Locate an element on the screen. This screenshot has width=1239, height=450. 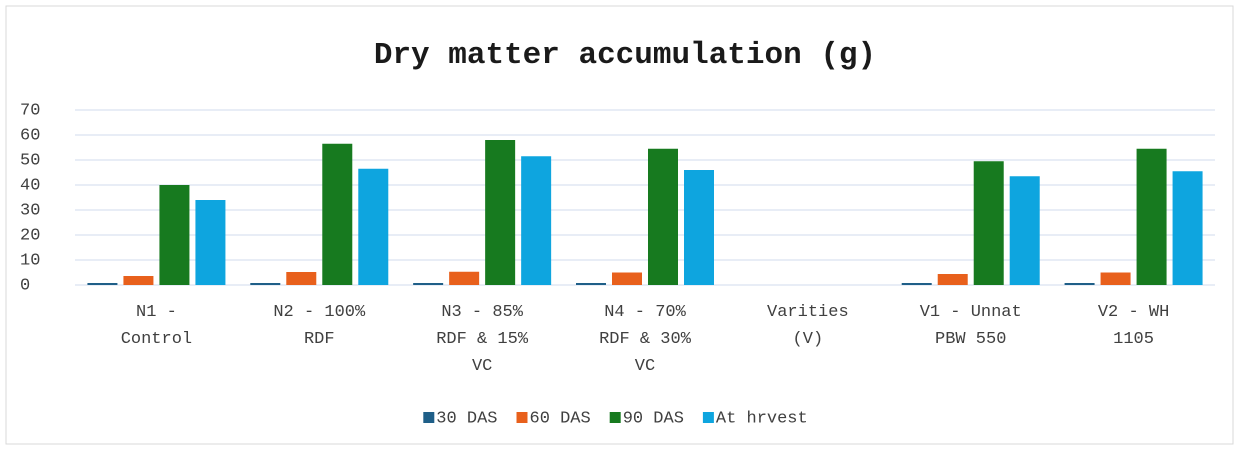
legend-label: At hrvest is located at coordinates (762, 418).